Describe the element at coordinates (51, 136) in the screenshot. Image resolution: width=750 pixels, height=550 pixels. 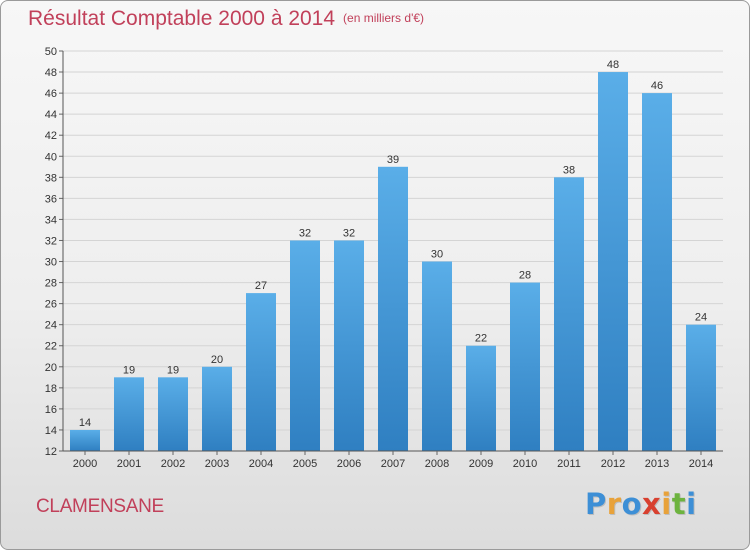
I see `y-tick-label: 42` at that location.